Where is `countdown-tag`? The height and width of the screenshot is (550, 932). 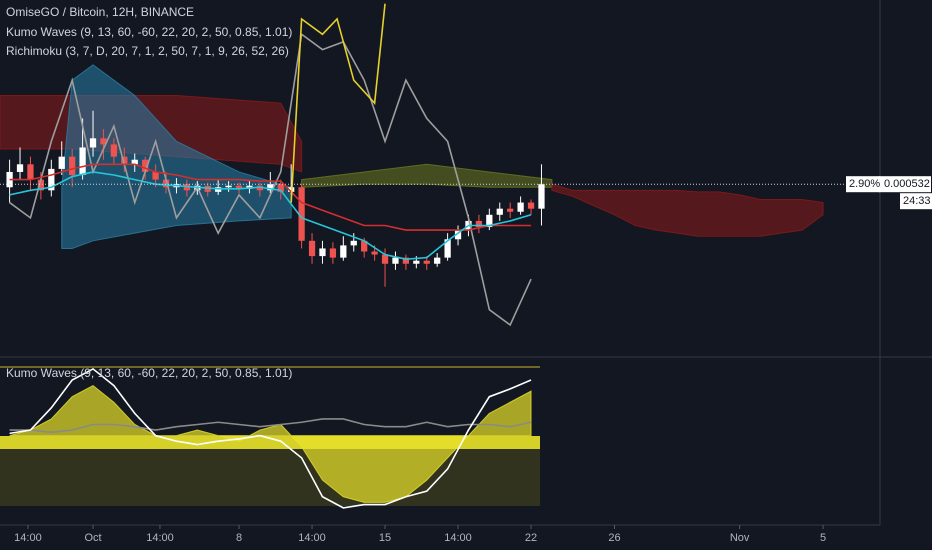
countdown-tag is located at coordinates (916, 201).